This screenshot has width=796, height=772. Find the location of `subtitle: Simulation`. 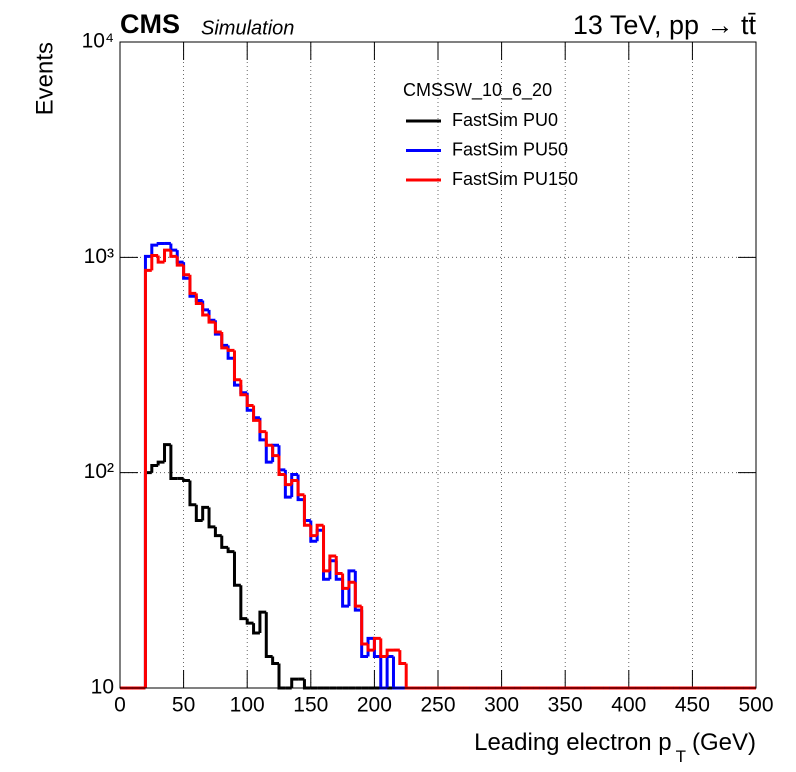

subtitle: Simulation is located at coordinates (247, 28).